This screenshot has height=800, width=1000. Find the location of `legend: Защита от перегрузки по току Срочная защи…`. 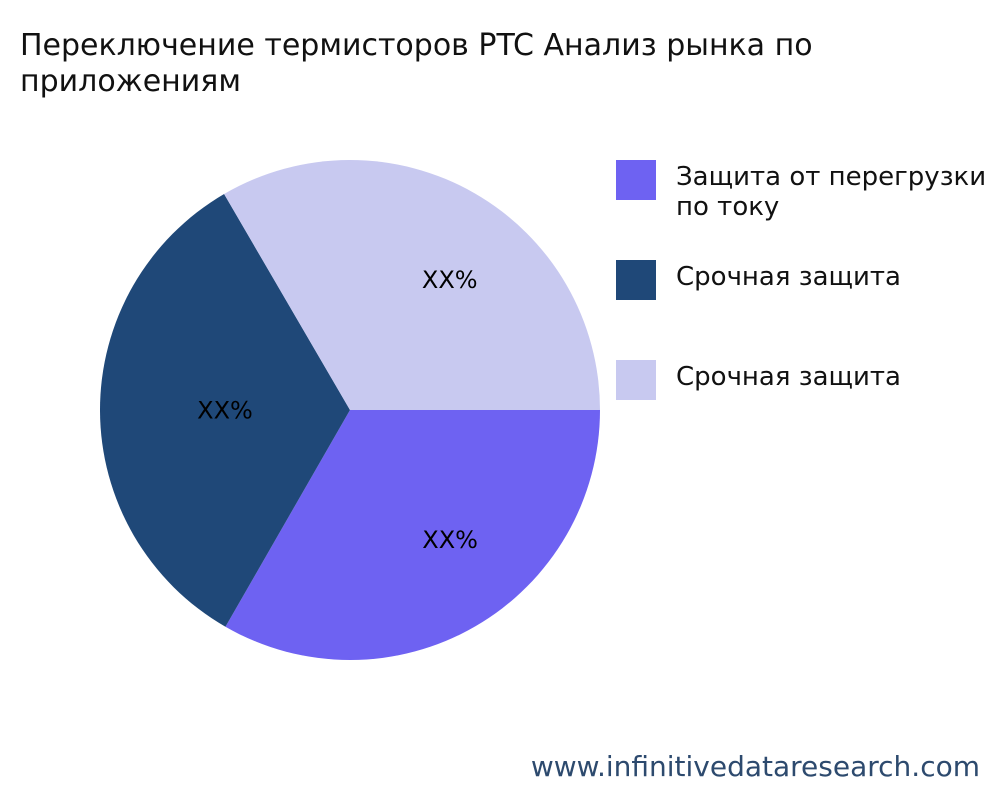

legend: Защита от перегрузки по току Срочная защи… is located at coordinates (808, 308).